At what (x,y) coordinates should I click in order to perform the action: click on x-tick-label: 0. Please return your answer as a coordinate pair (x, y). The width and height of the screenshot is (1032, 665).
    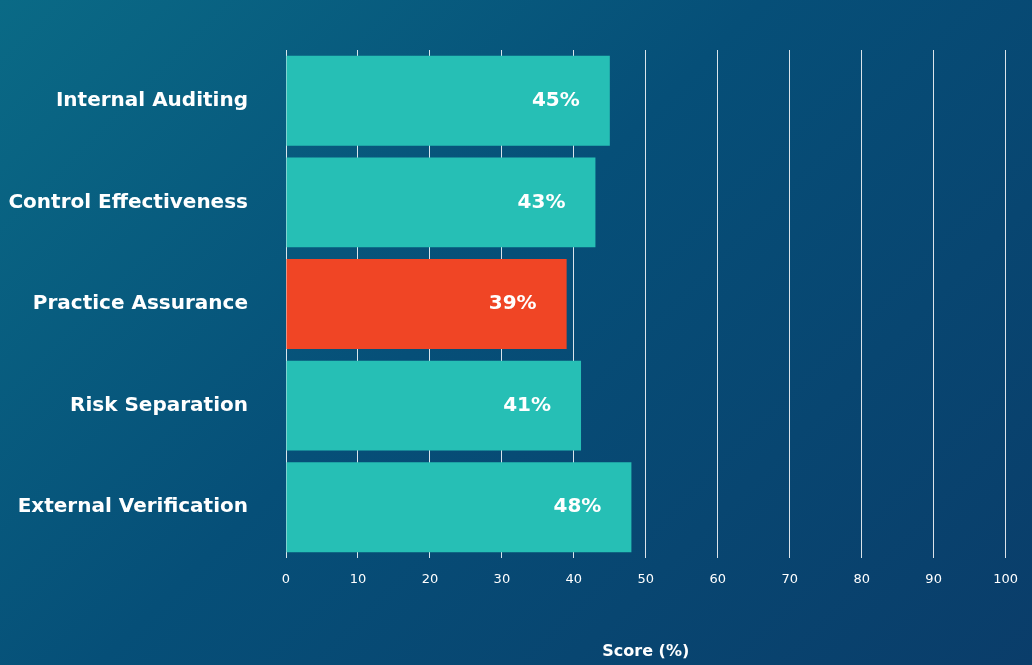
    Looking at the image, I should click on (286, 579).